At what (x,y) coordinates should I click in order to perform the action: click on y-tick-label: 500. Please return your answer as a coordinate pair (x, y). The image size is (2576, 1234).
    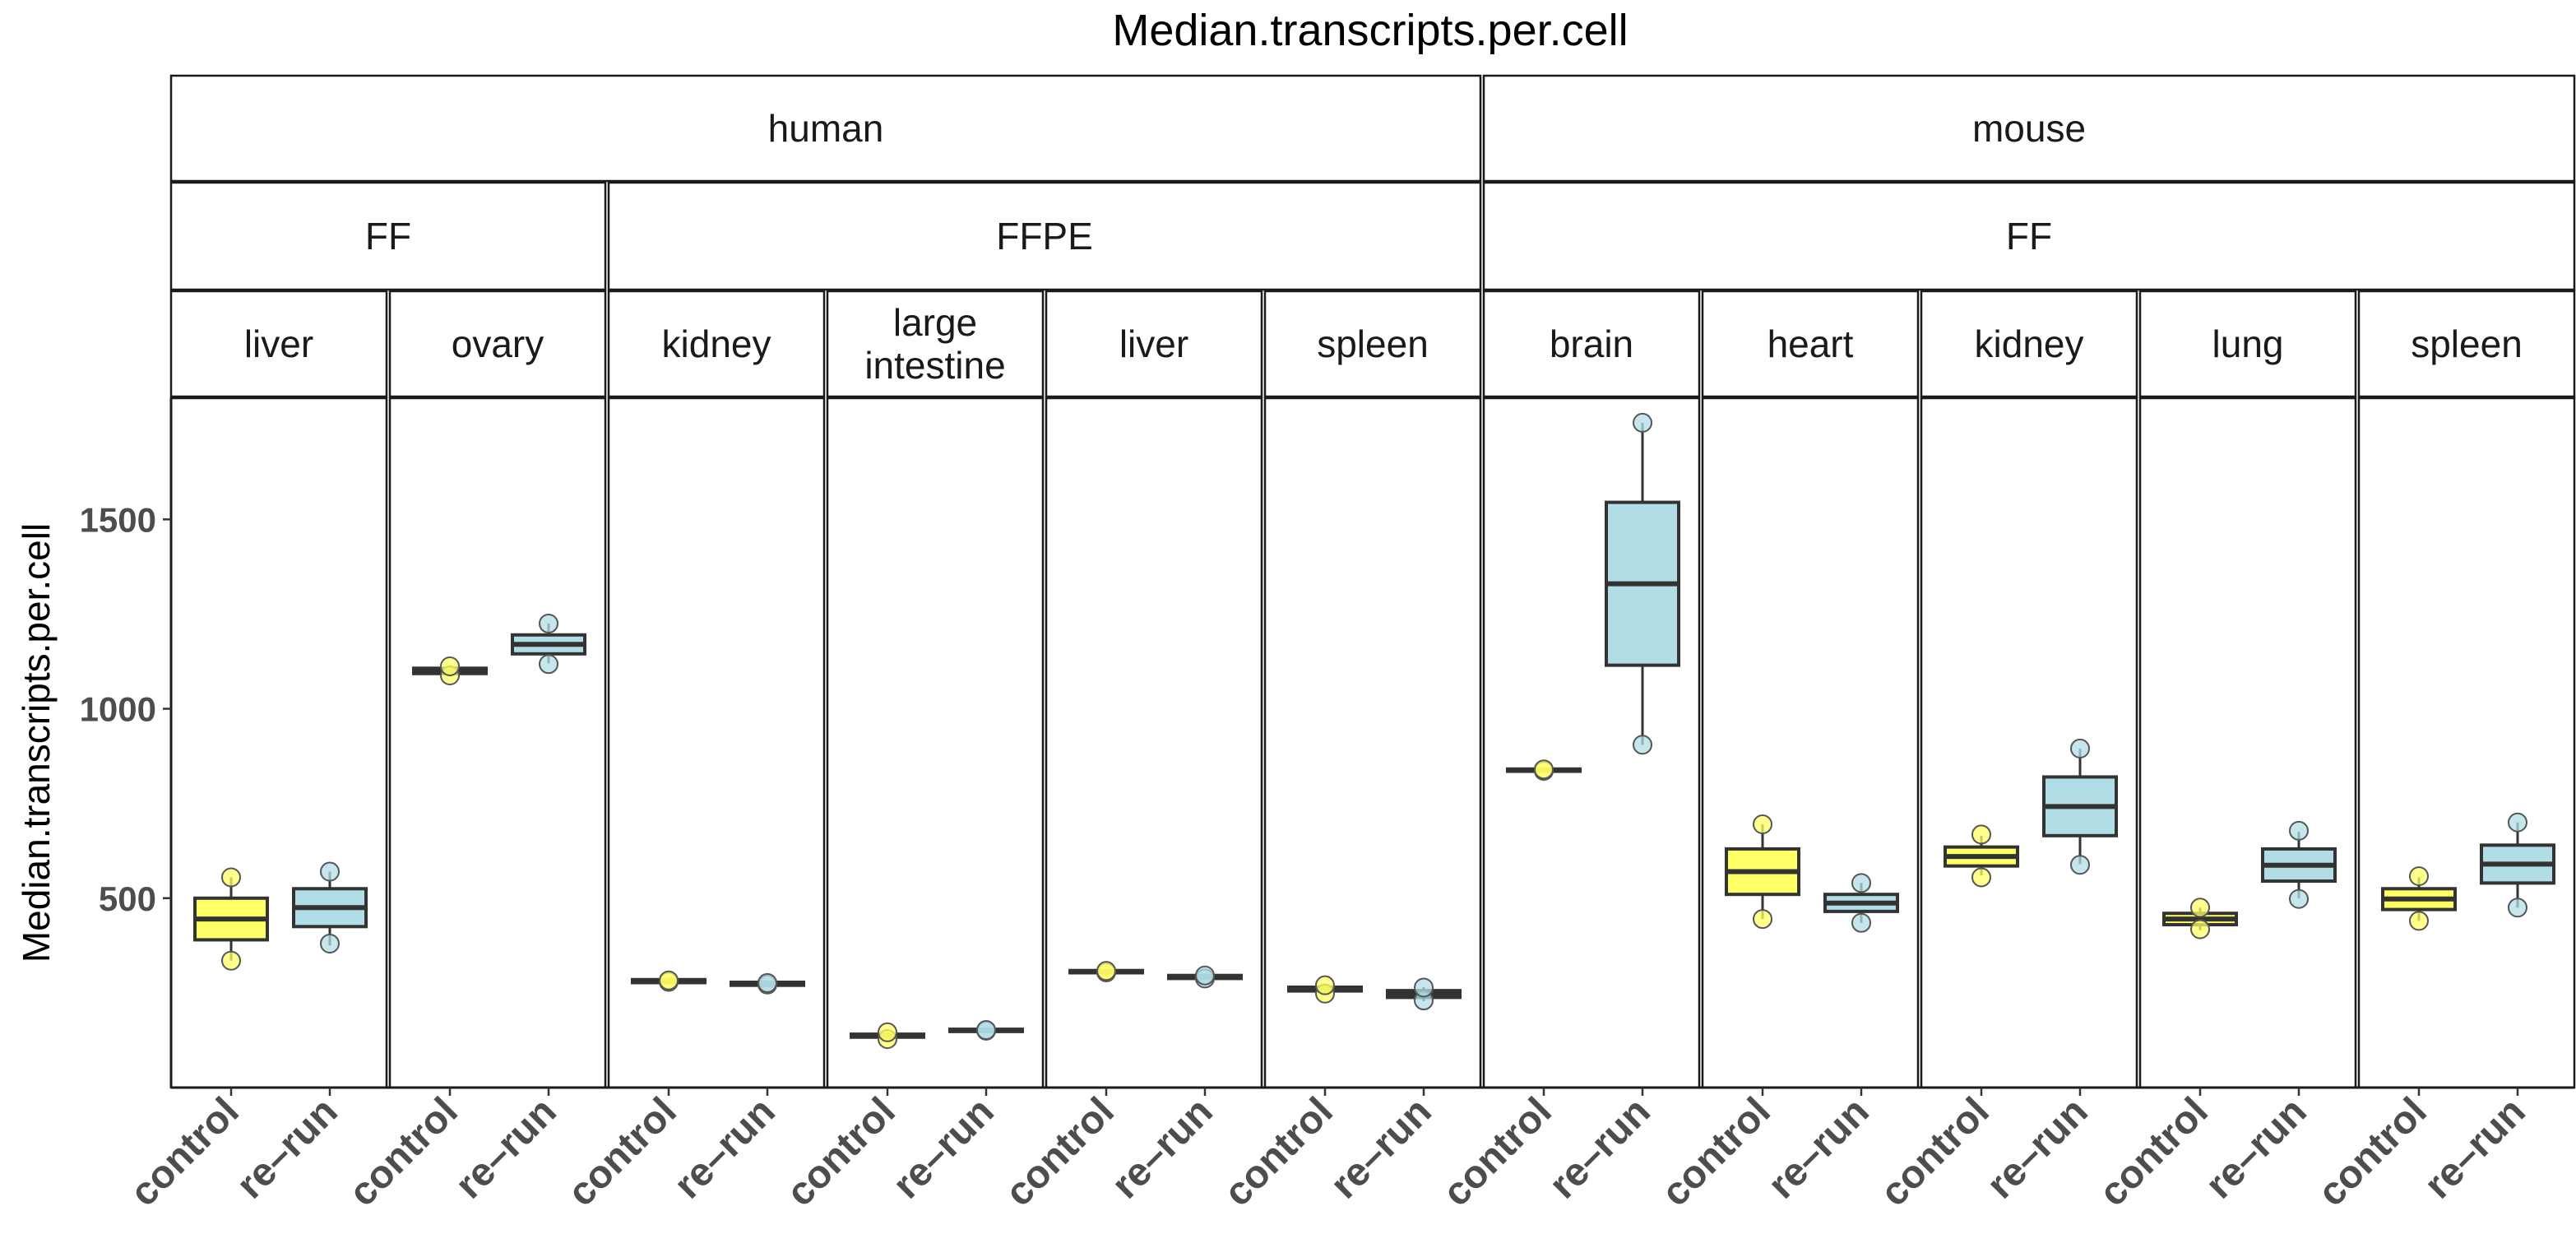
    Looking at the image, I should click on (128, 898).